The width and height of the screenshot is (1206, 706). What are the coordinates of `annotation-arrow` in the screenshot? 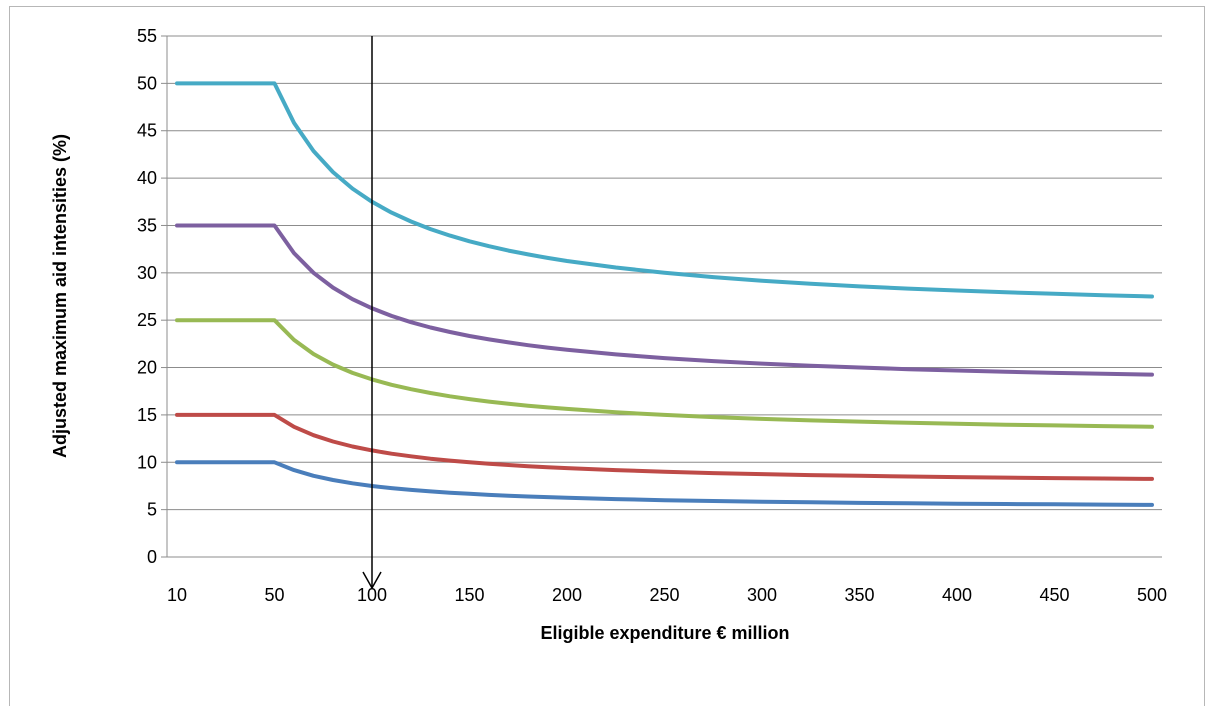 It's located at (372, 313).